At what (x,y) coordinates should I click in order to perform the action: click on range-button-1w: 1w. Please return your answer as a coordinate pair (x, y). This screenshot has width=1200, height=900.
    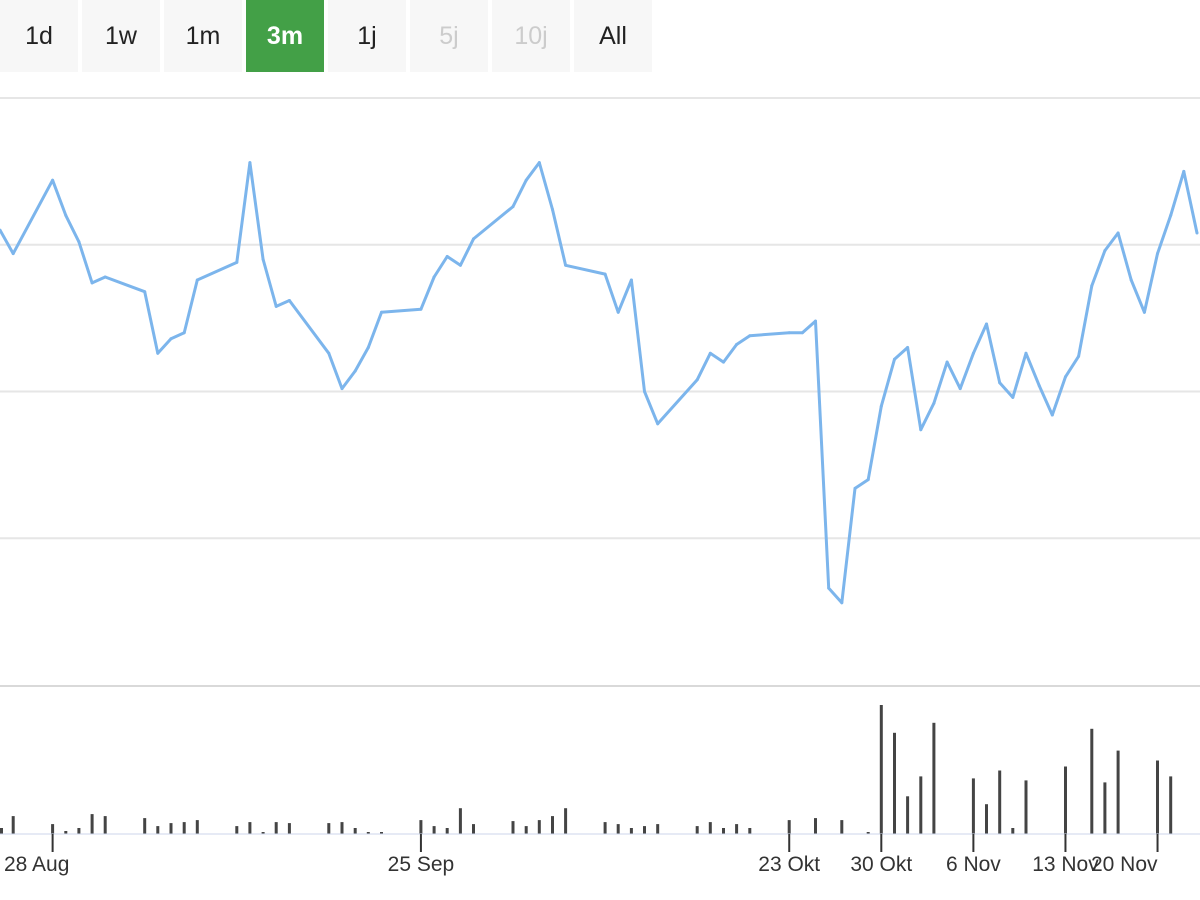
    Looking at the image, I should click on (121, 36).